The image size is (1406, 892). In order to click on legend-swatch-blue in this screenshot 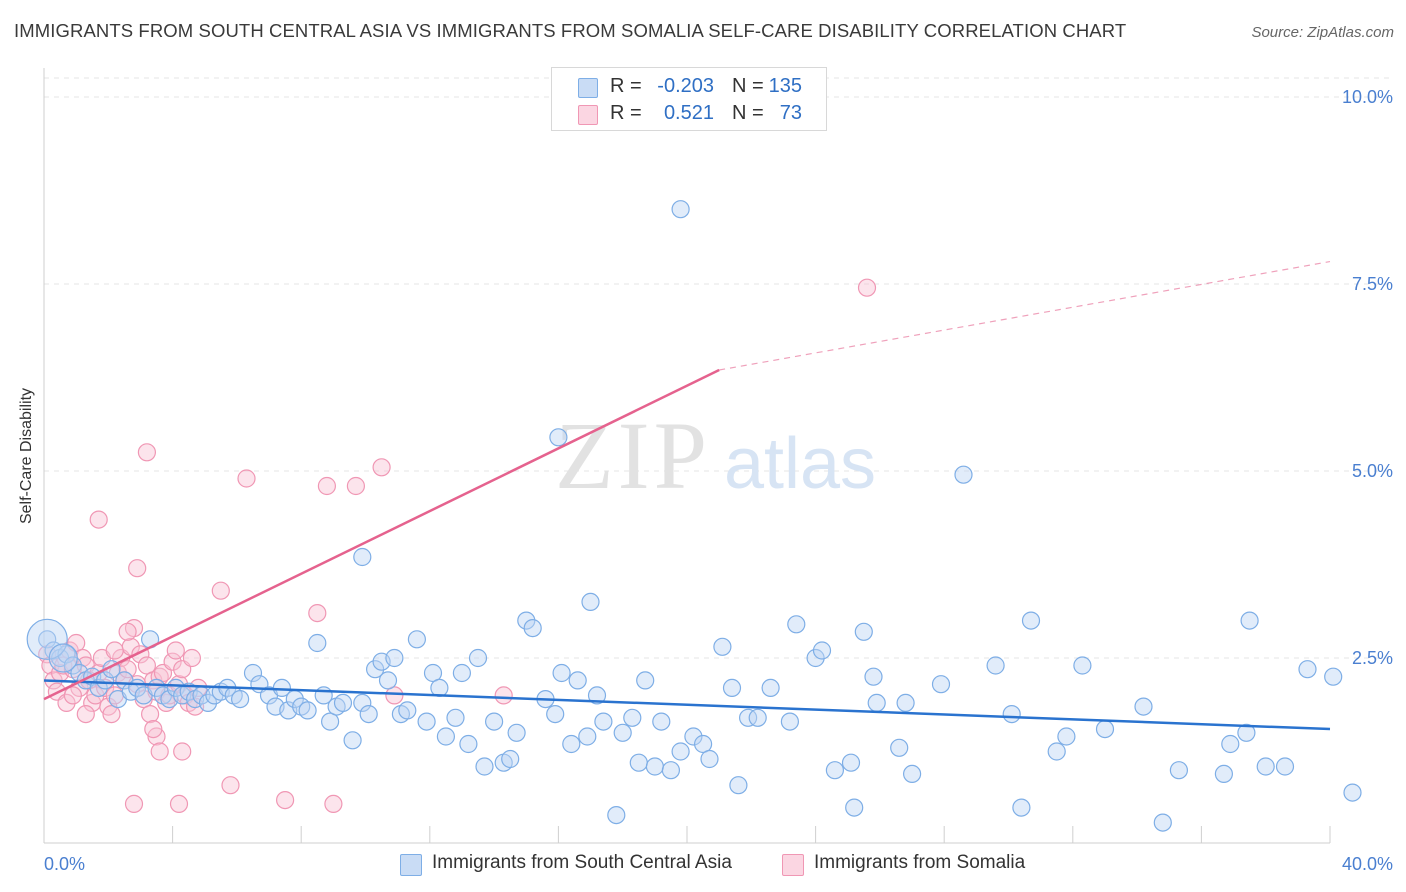, I will do `click(411, 865)`.